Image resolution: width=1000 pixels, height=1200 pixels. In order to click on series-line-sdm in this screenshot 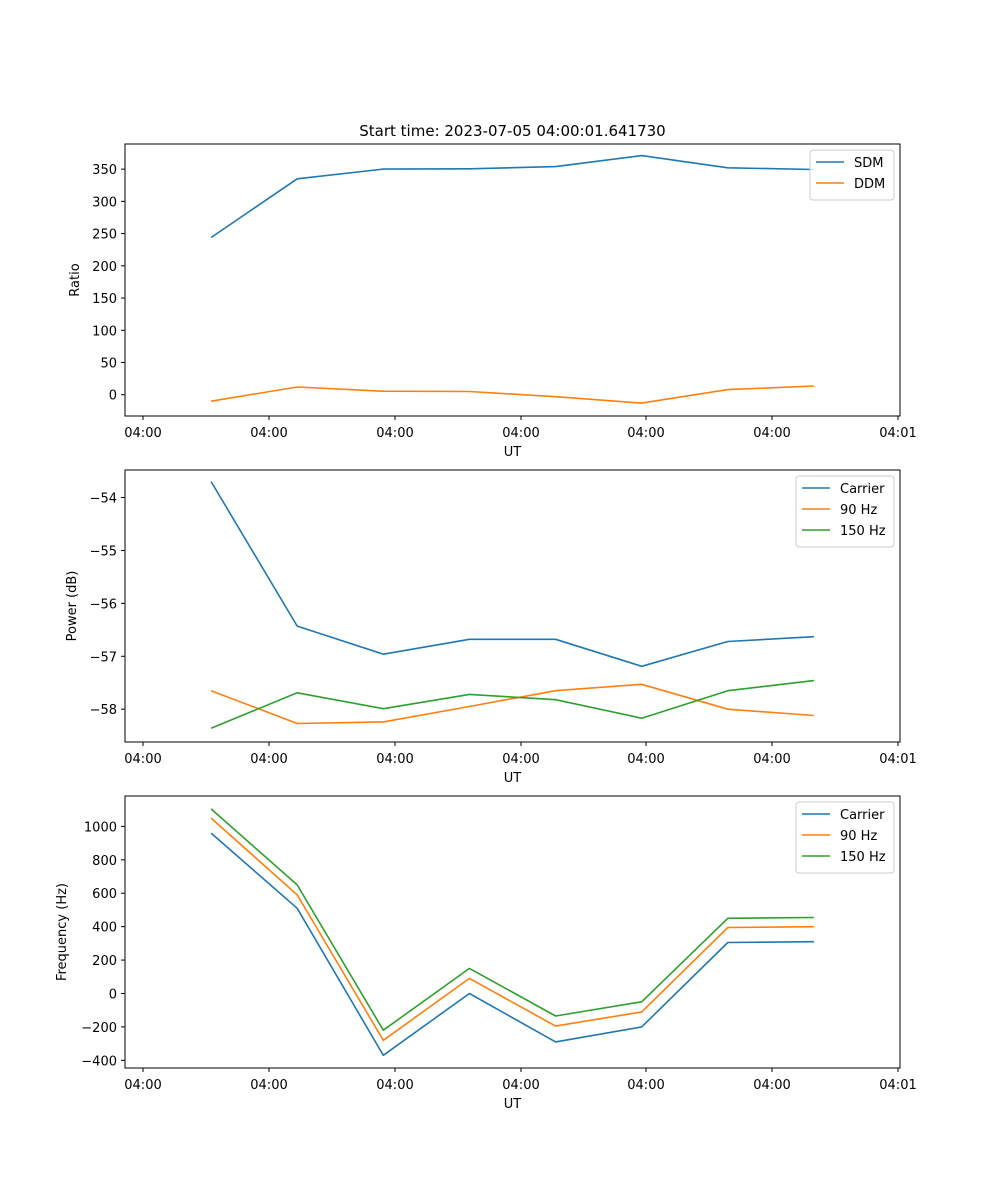, I will do `click(512, 196)`.